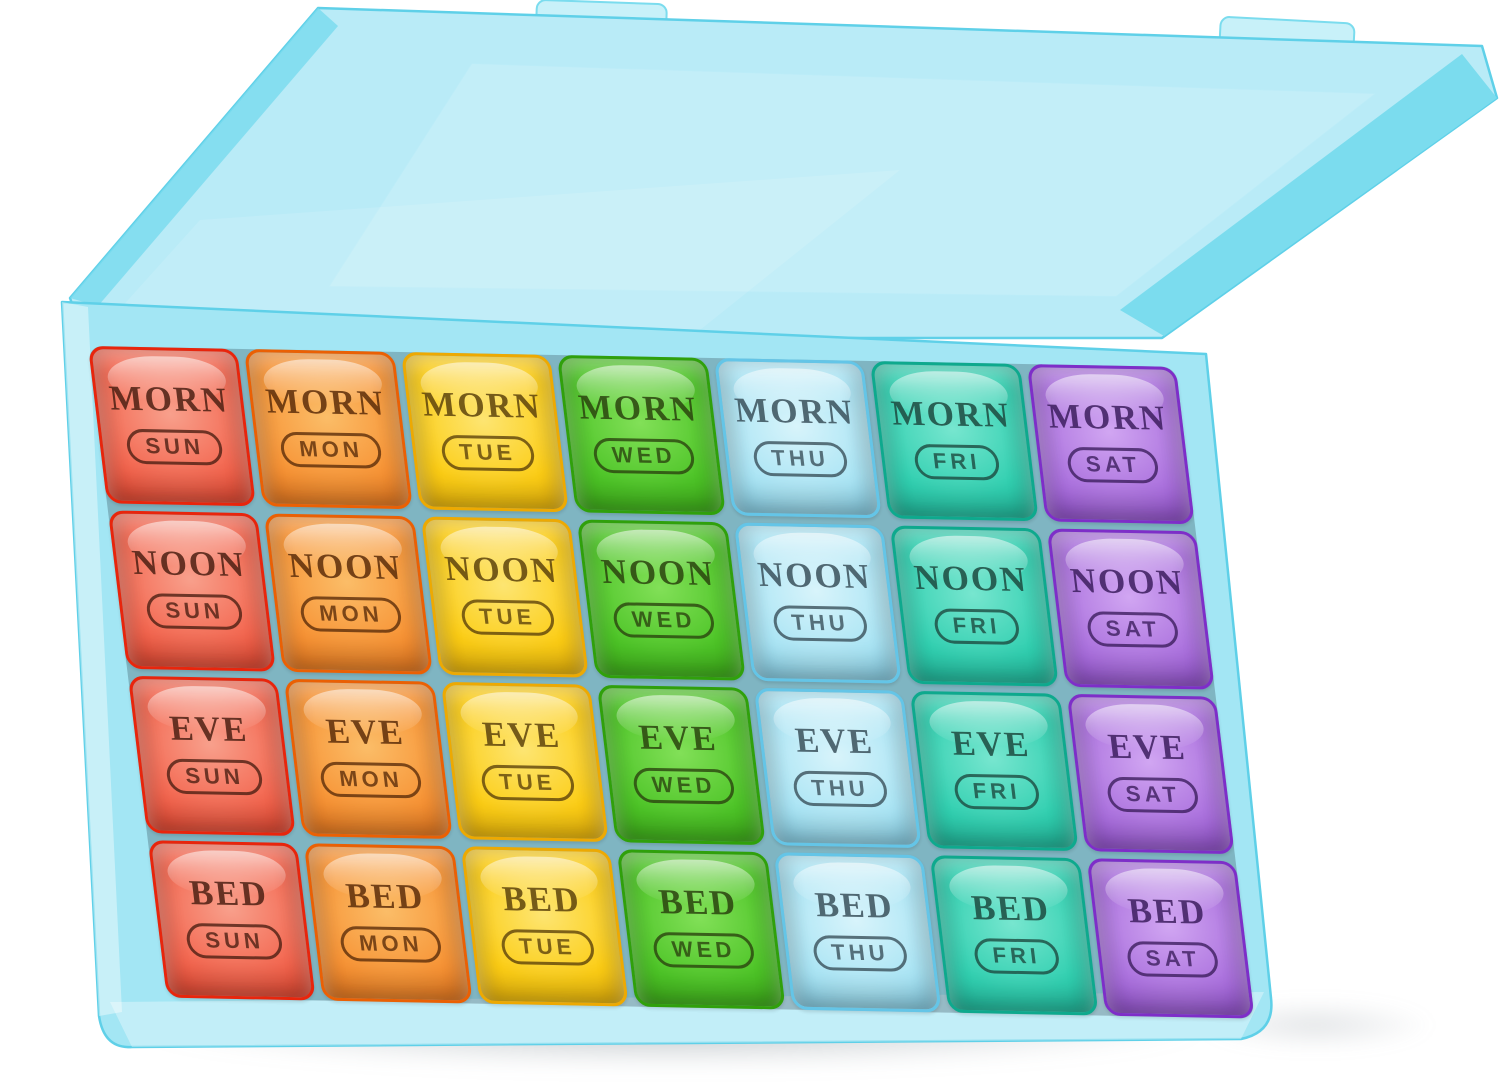  Describe the element at coordinates (798, 438) in the screenshot. I see `compartment-morn-thu: MORN THU` at that location.